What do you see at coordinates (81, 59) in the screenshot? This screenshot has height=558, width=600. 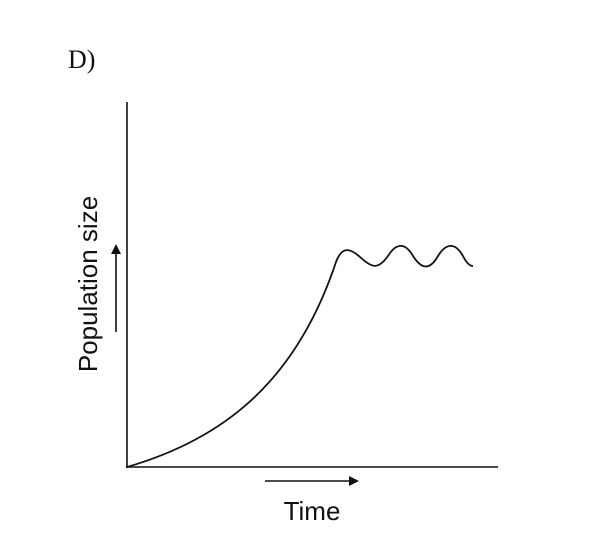 I see `panel-label: D)` at bounding box center [81, 59].